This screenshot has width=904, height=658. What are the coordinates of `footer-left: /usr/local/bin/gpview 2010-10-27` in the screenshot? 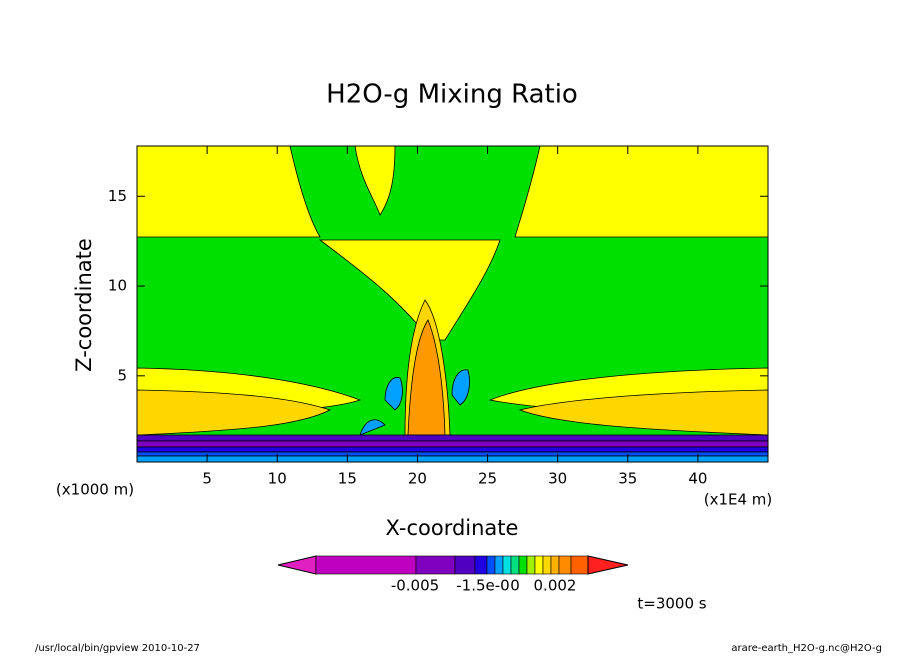 It's located at (117, 648).